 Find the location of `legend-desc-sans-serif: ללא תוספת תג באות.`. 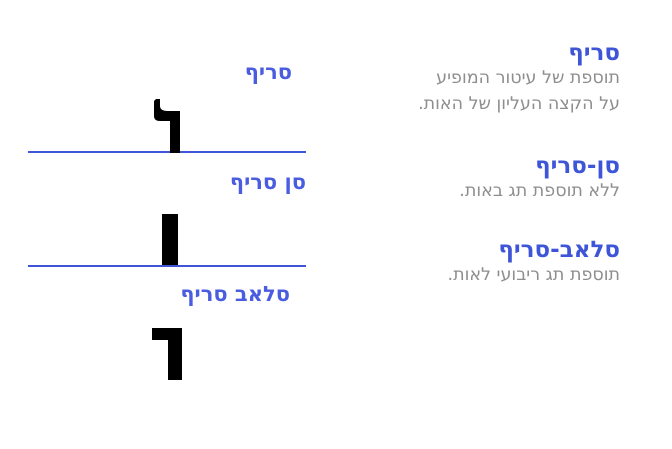

legend-desc-sans-serif: ללא תוספת תג באות. is located at coordinates (539, 191).